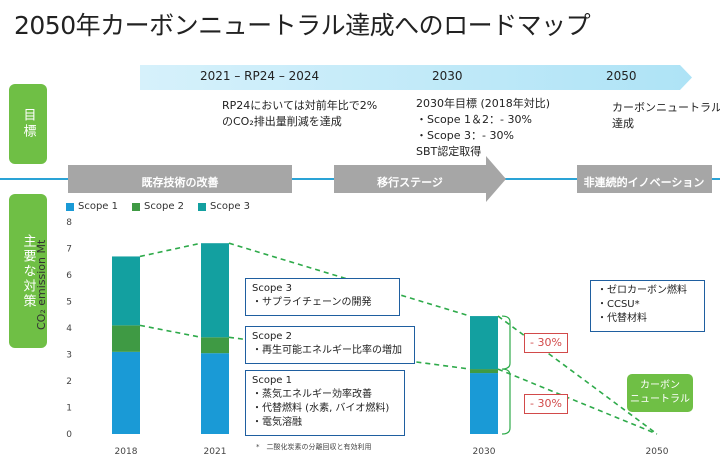 The height and width of the screenshot is (464, 720). I want to click on scope12-reduction-badge: - 30%, so click(546, 404).